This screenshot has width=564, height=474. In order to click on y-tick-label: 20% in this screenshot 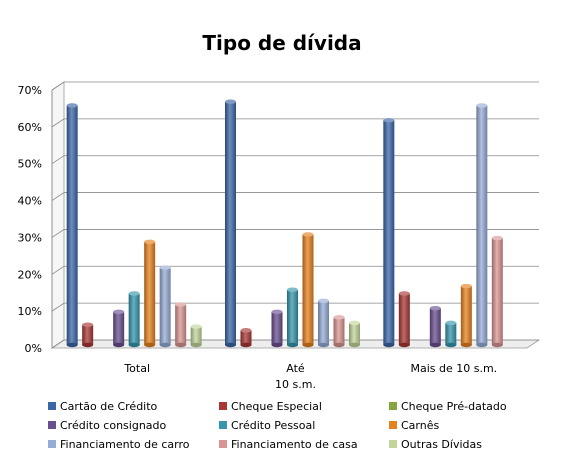, I will do `click(30, 274)`.